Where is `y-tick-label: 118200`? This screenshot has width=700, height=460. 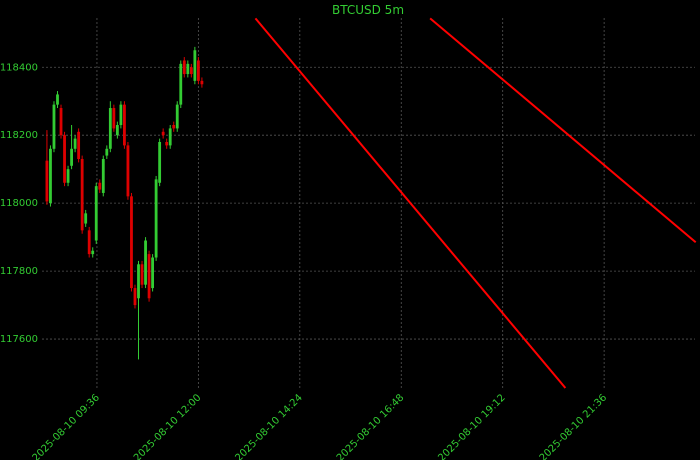 y-tick-label: 118200 is located at coordinates (19, 135).